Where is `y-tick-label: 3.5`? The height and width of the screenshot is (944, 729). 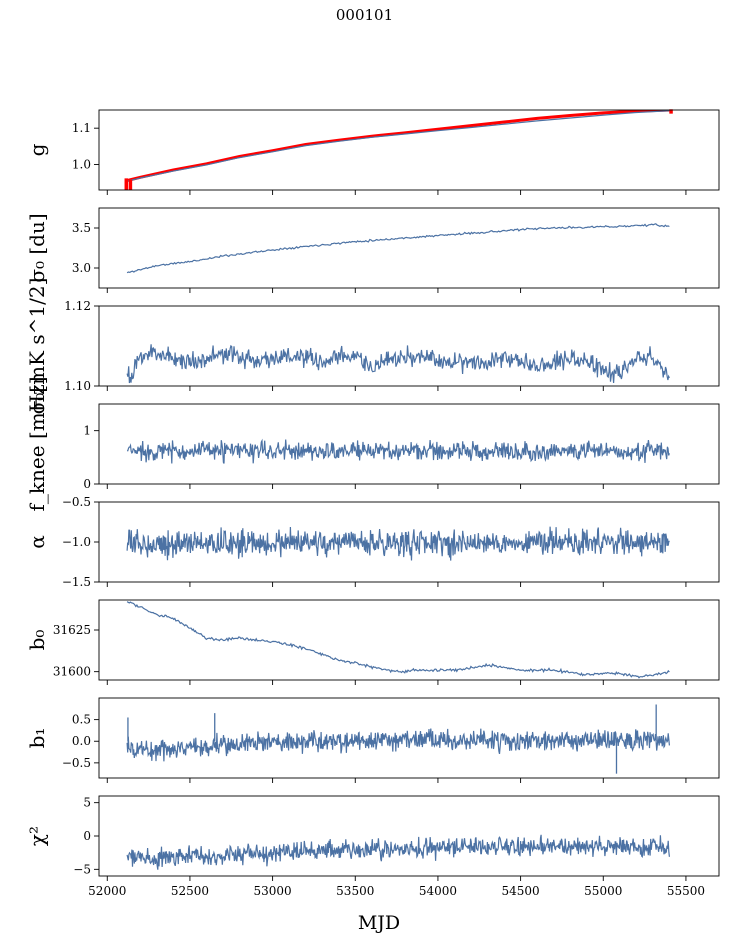
y-tick-label: 3.5 is located at coordinates (81, 228).